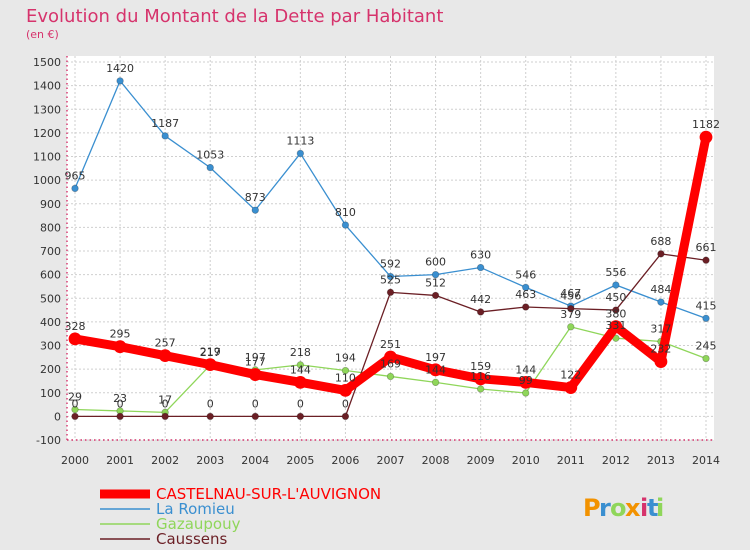 This screenshot has width=750, height=550. What do you see at coordinates (47, 133) in the screenshot?
I see `y-tick-label: 1200` at bounding box center [47, 133].